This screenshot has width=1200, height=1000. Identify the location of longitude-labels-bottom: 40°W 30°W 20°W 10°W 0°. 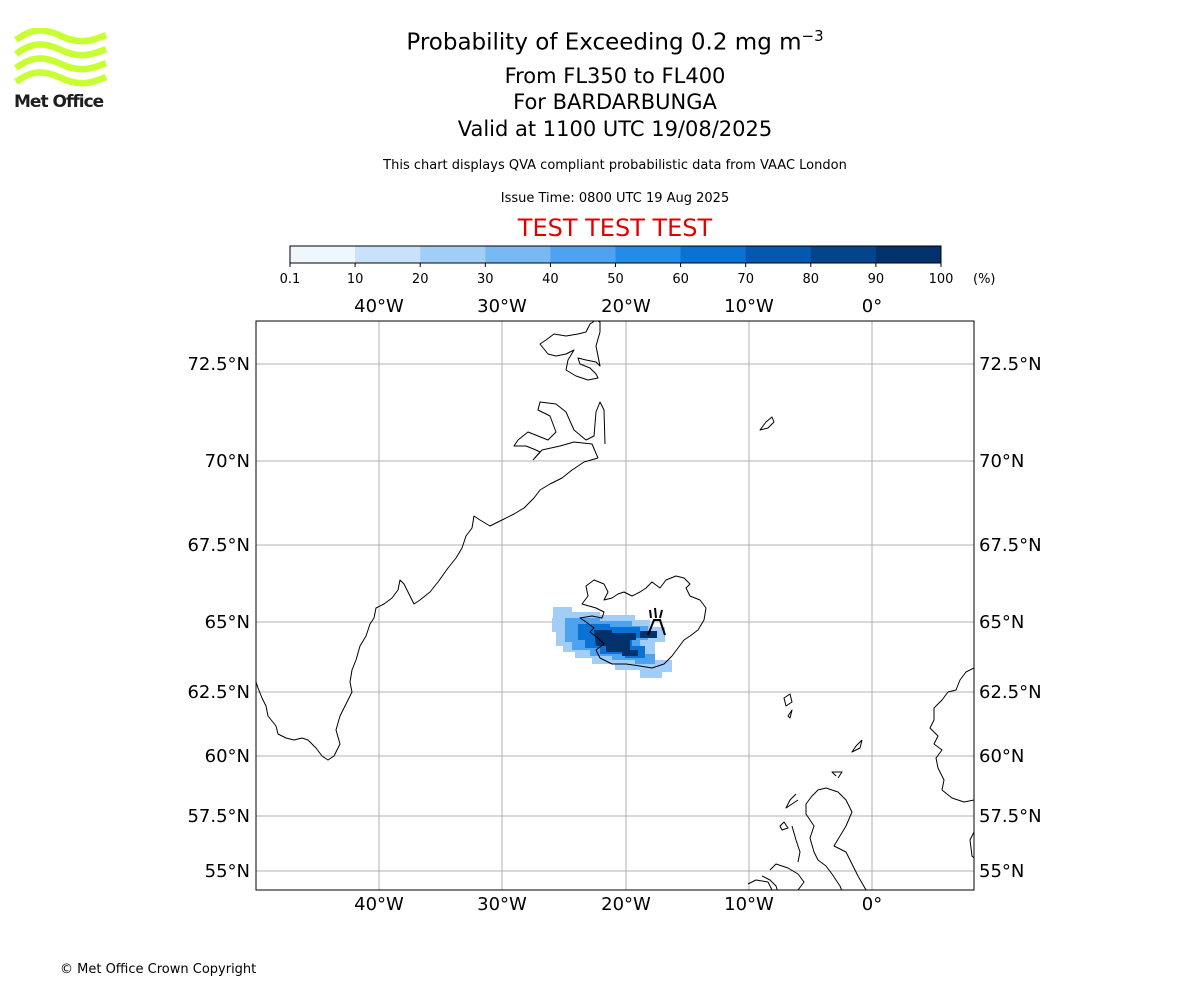
(618, 904).